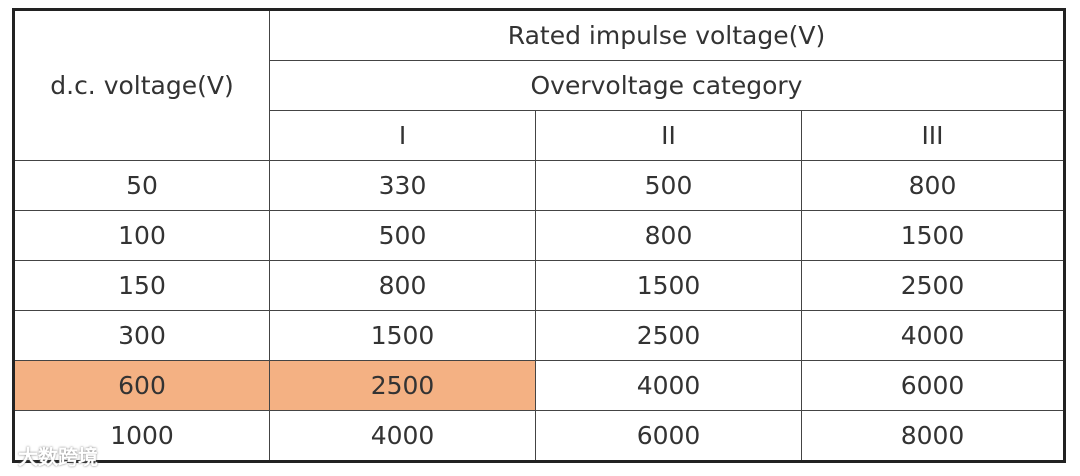 The height and width of the screenshot is (476, 1080). I want to click on table-row: 50 330 500 800, so click(539, 185).